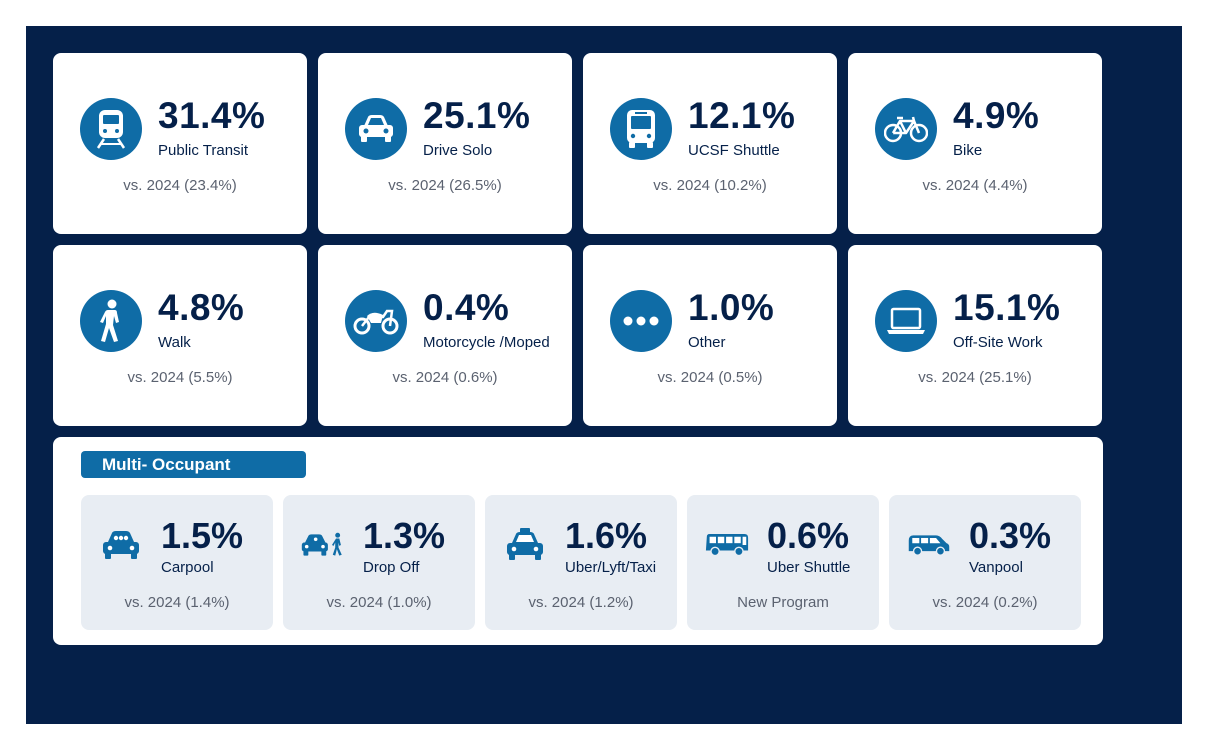  What do you see at coordinates (742, 115) in the screenshot?
I see `mode-percent: 12.1%` at bounding box center [742, 115].